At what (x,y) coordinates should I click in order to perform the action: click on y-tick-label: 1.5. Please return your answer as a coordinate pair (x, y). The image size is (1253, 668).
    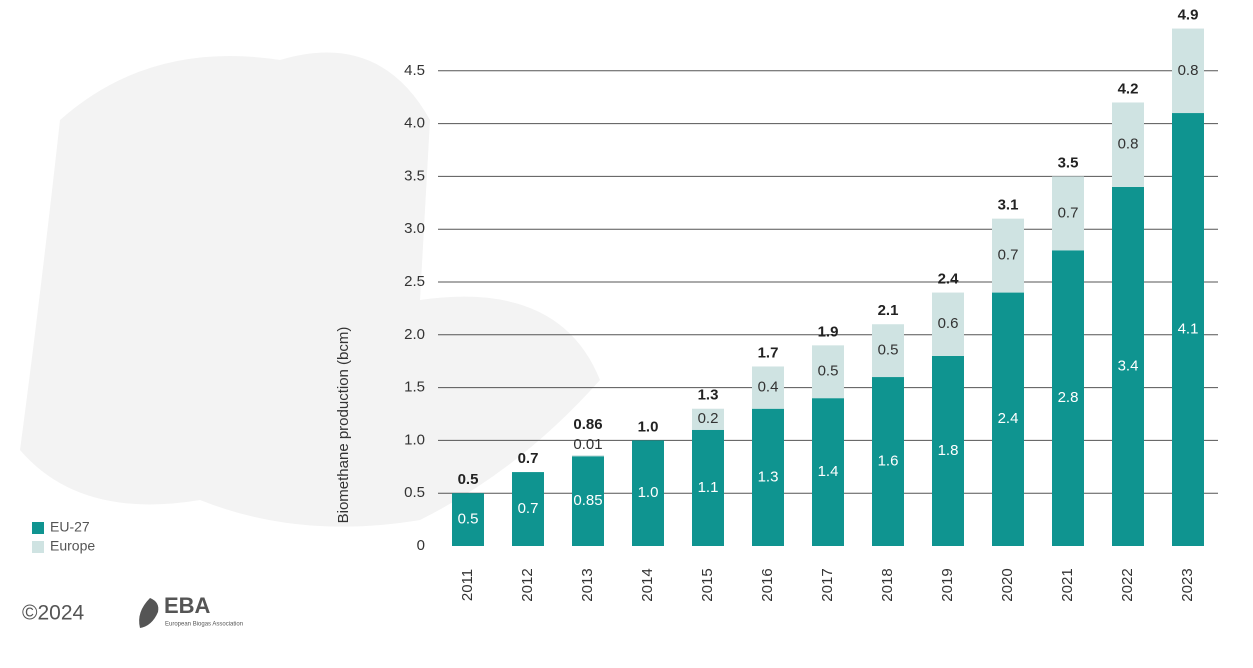
    Looking at the image, I should click on (414, 387).